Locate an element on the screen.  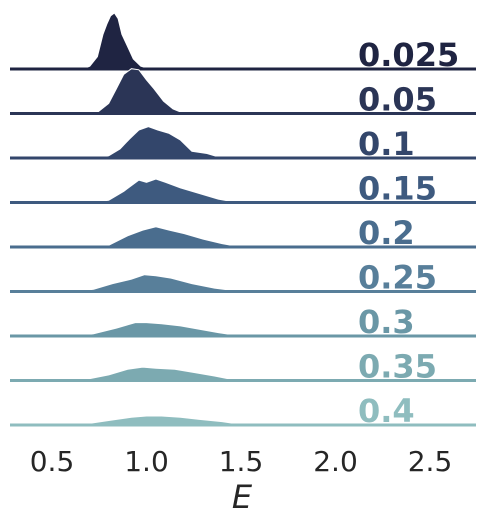
x-tick-label: 2.5 is located at coordinates (430, 461).